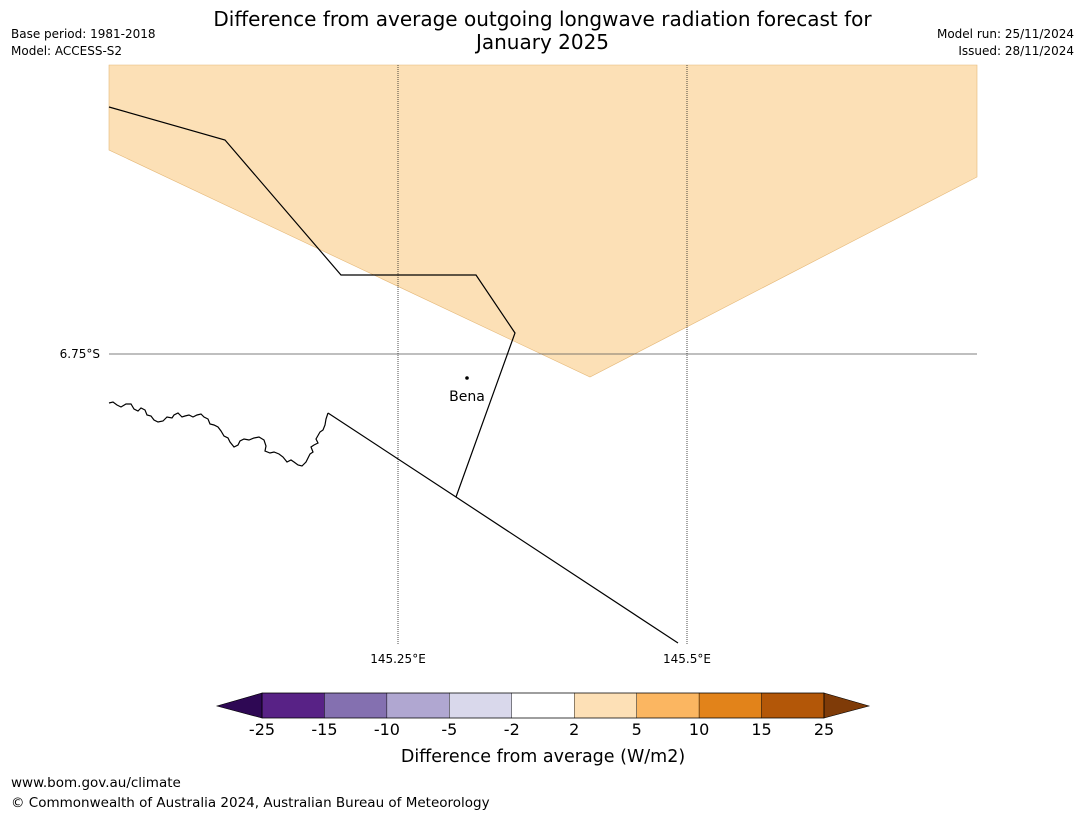  What do you see at coordinates (96, 783) in the screenshot?
I see `footer-url: www.bom.gov.au/climate` at bounding box center [96, 783].